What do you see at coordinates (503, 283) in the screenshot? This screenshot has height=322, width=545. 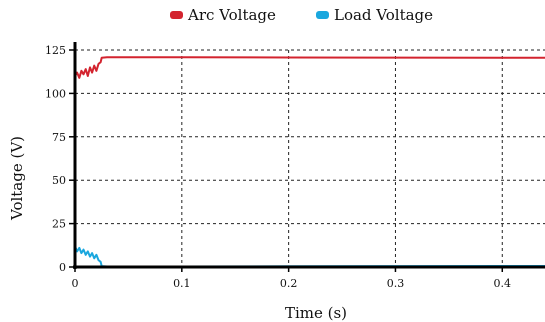 I see `x-tick-label-4: 0.4` at bounding box center [503, 283].